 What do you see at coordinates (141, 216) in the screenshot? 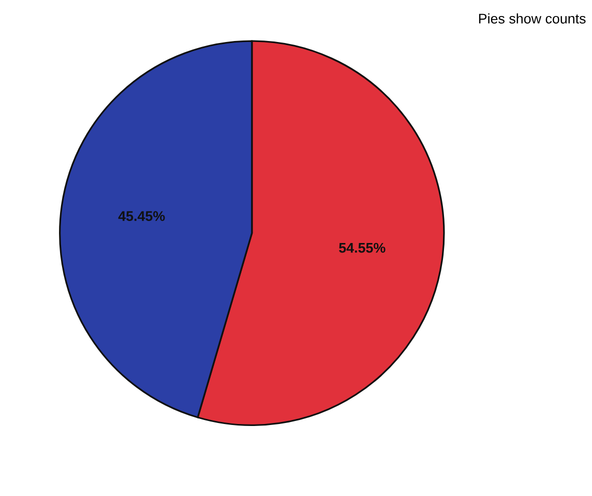
I see `data-label: 45.45%` at bounding box center [141, 216].